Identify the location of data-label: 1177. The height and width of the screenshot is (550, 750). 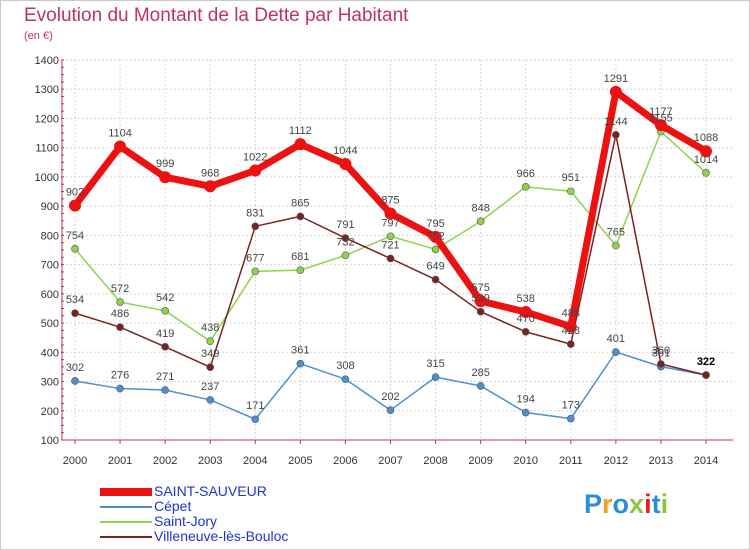
(661, 112).